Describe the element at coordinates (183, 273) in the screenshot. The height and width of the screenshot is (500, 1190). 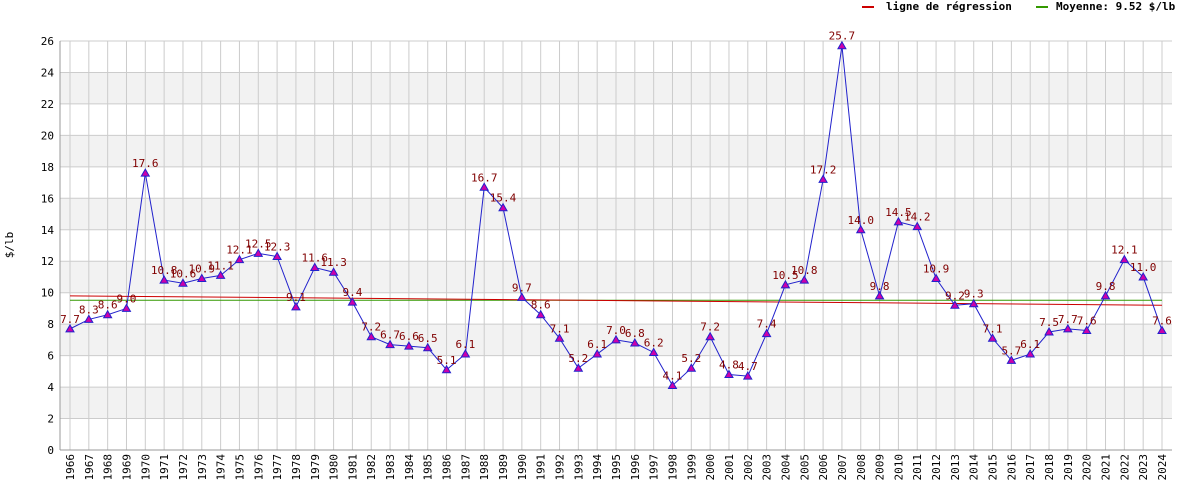
I see `data-label: 10.6` at that location.